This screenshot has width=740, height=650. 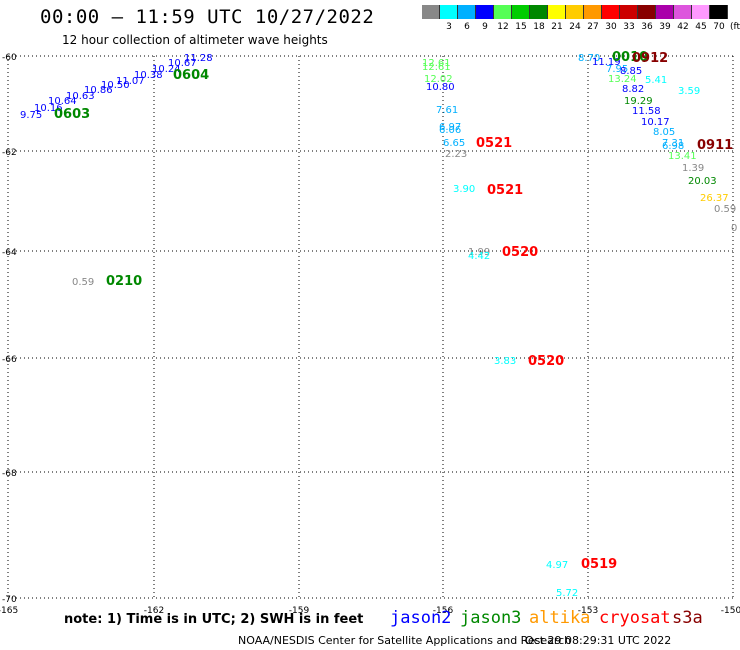 I want to click on wave-height-value: 7.95, so click(x=617, y=69).